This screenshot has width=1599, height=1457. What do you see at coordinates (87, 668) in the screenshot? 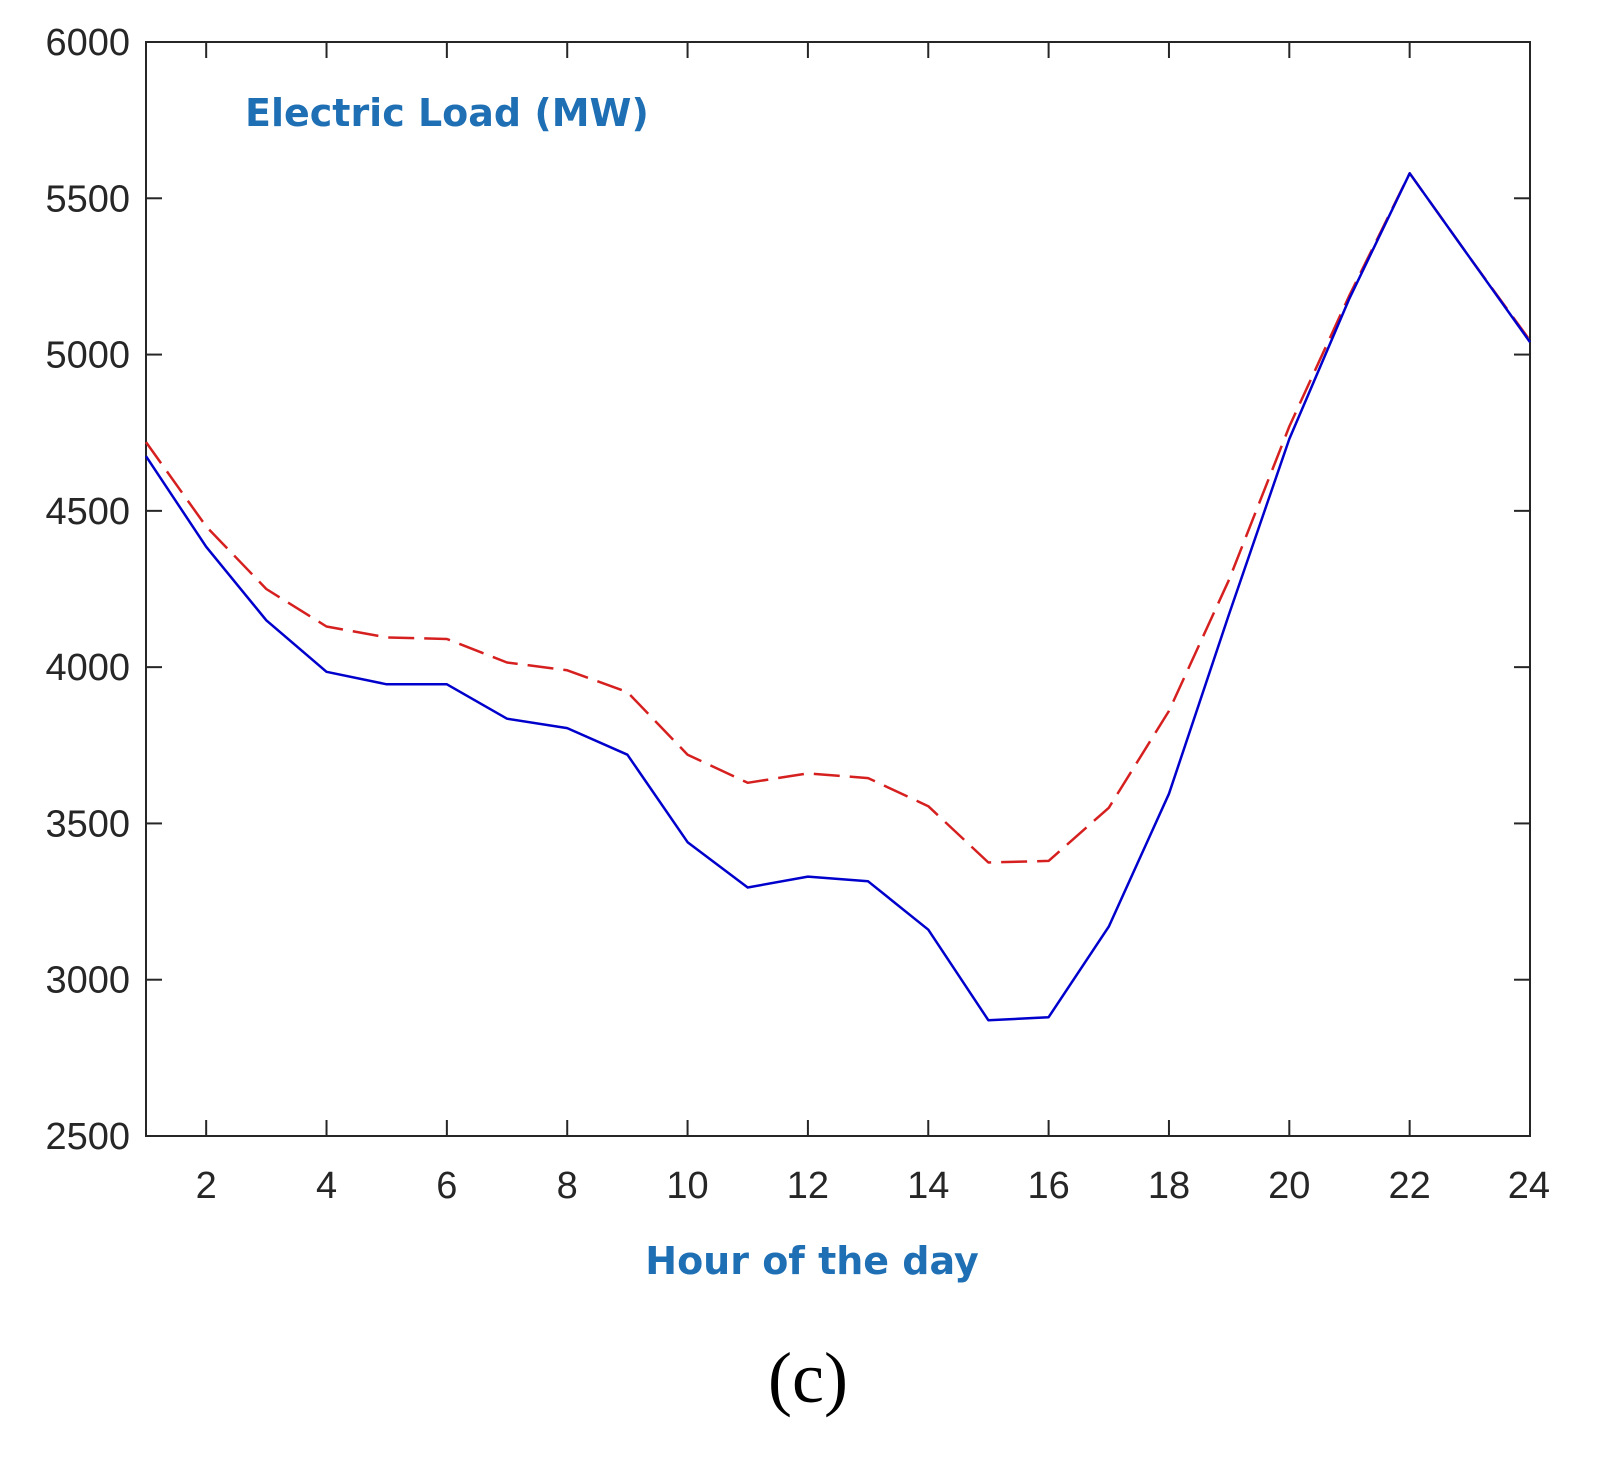
I see `y-tick-label: 4000` at bounding box center [87, 668].